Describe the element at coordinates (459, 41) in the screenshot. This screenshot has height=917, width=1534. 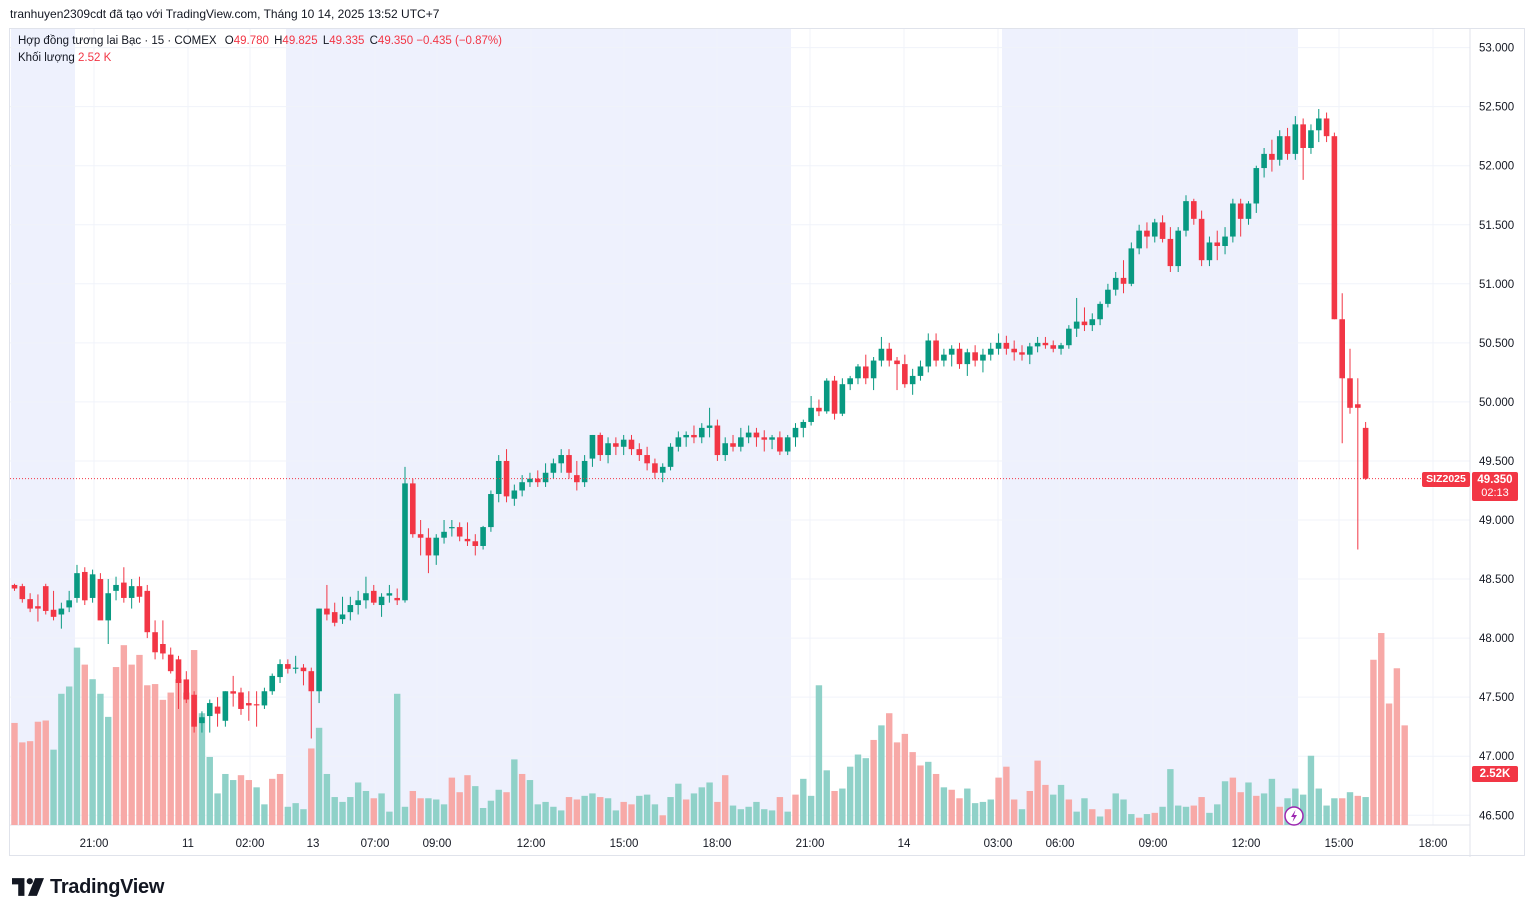
I see `change-value: −0.435 (−0.87%)` at that location.